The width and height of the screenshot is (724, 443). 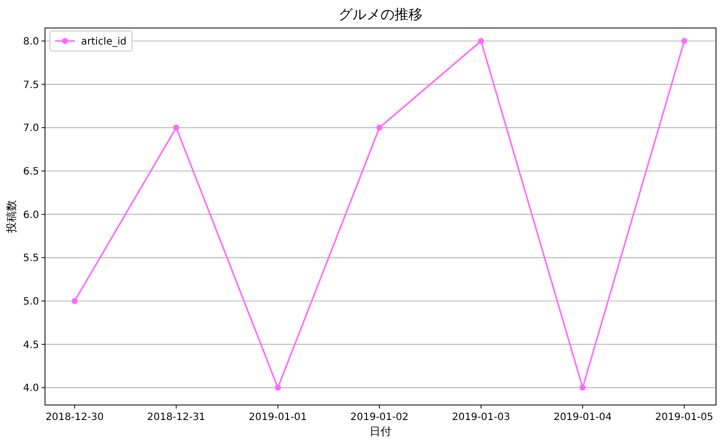 What do you see at coordinates (31, 345) in the screenshot?
I see `y-tick-label: 4.5` at bounding box center [31, 345].